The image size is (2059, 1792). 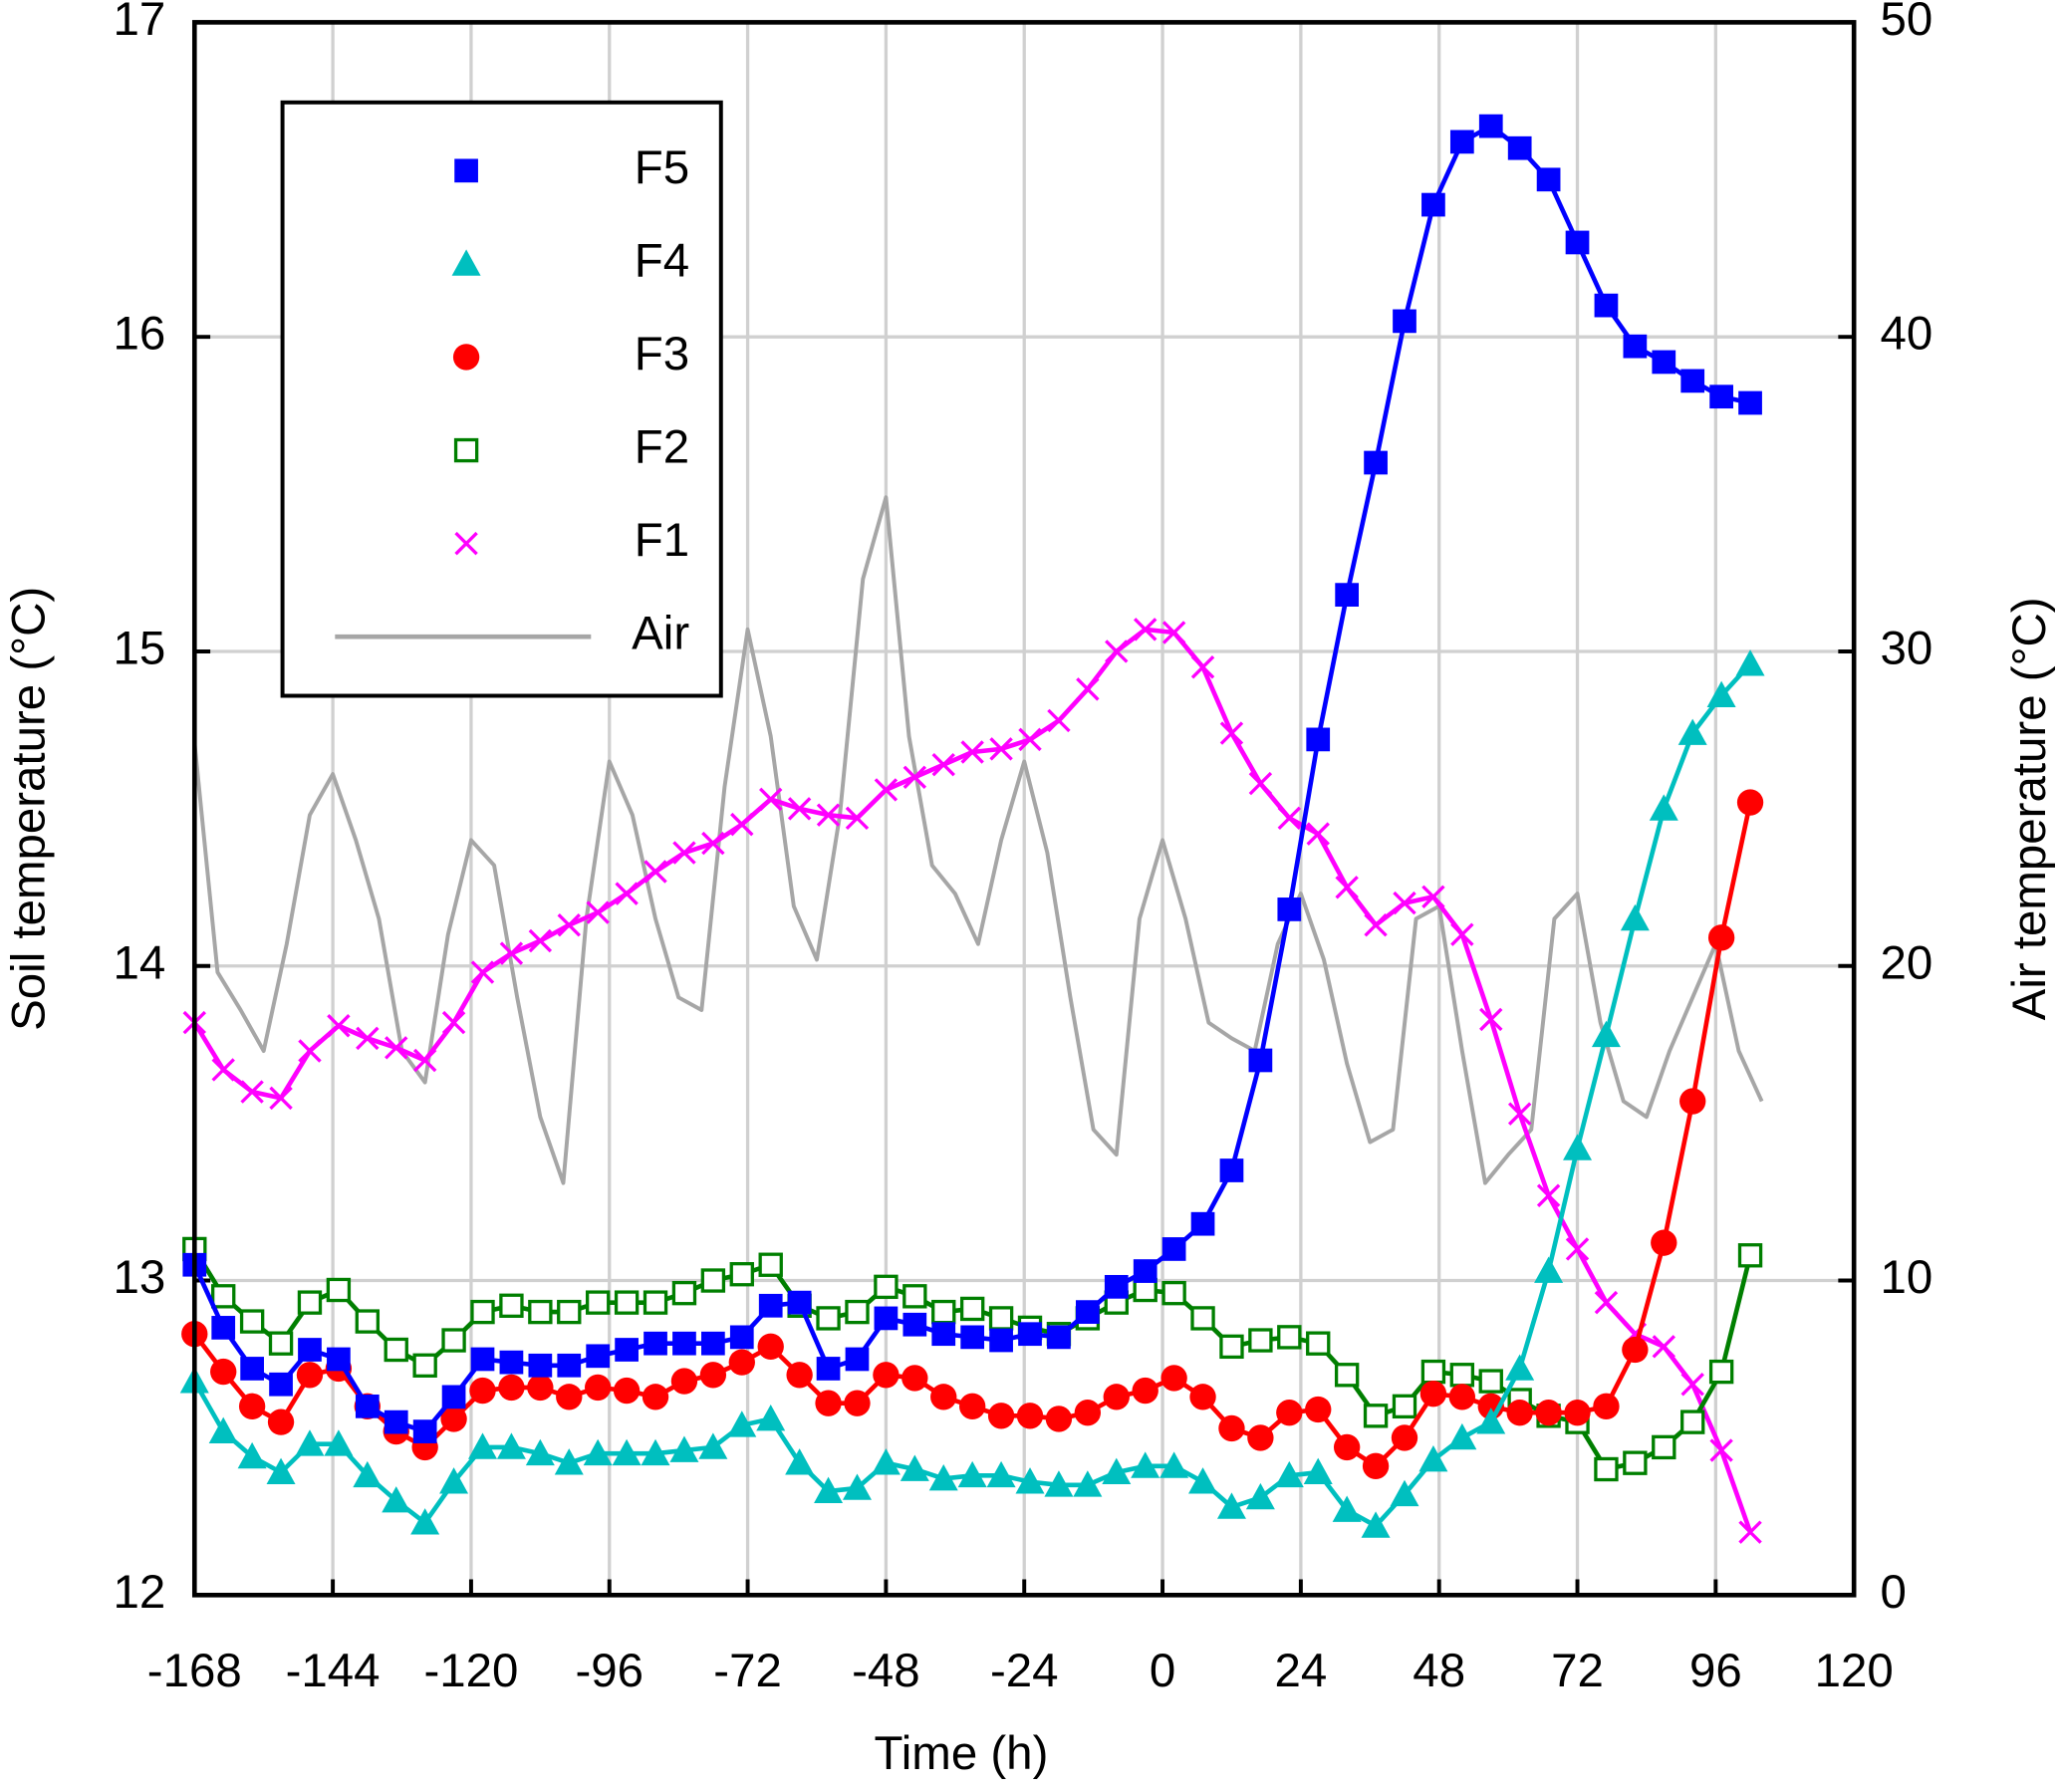 I want to click on y2-tick-label: 50, so click(x=1907, y=23).